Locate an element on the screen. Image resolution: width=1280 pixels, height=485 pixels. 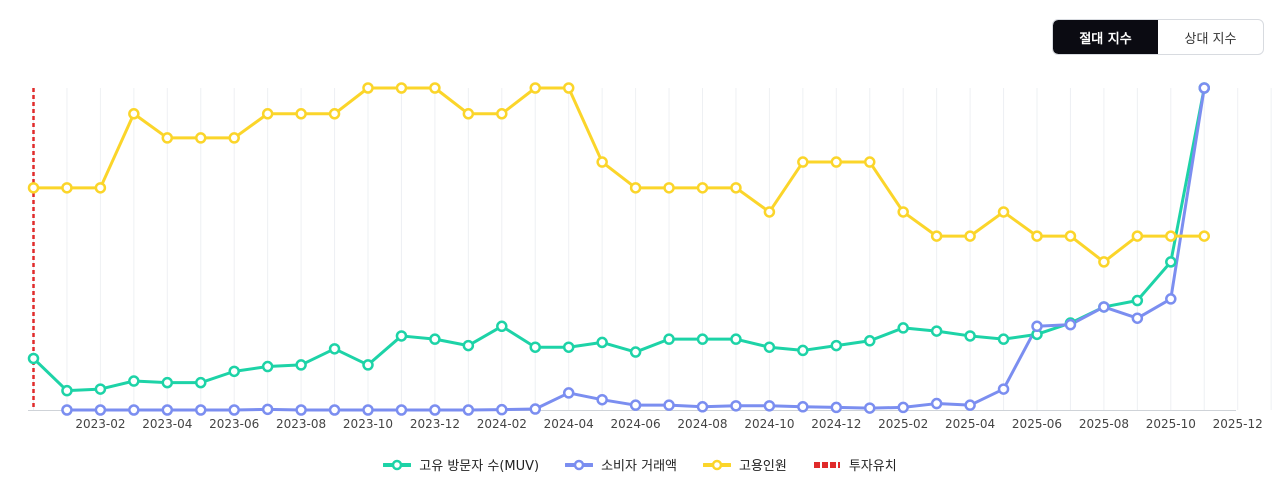
relative-index-button: 상대 지수 is located at coordinates (1210, 37).